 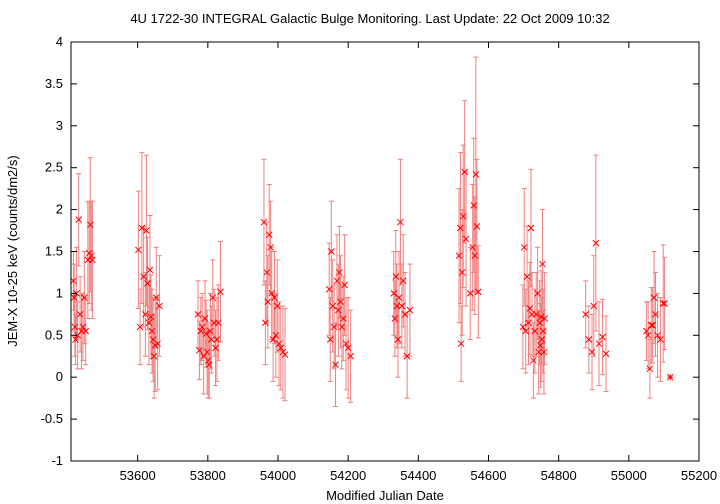 What do you see at coordinates (699, 475) in the screenshot?
I see `x-tick-label: 55200` at bounding box center [699, 475].